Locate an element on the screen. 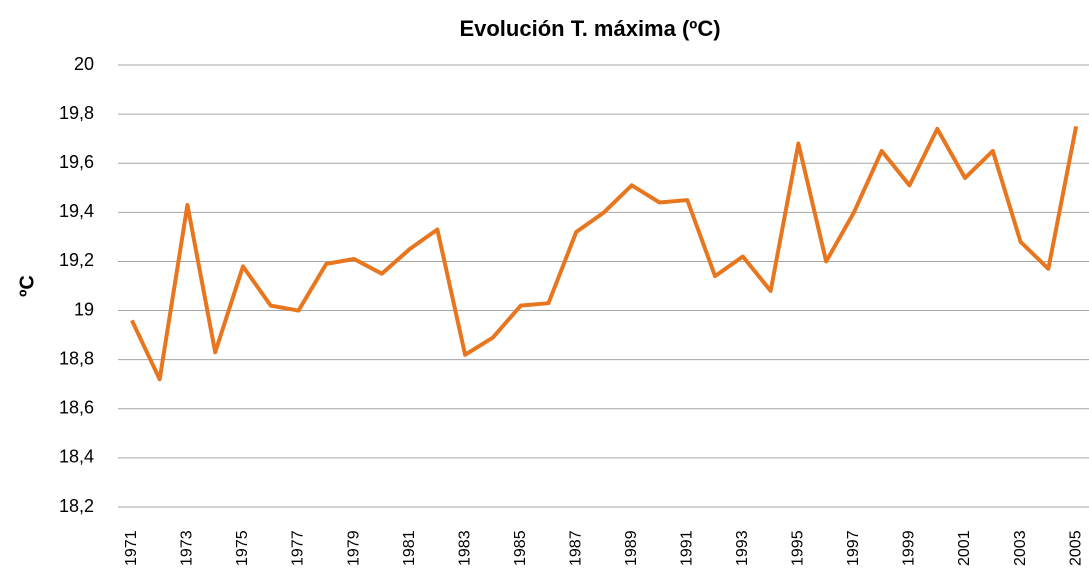 This screenshot has width=1089, height=571. y-tick-label: 19,4 is located at coordinates (76, 211).